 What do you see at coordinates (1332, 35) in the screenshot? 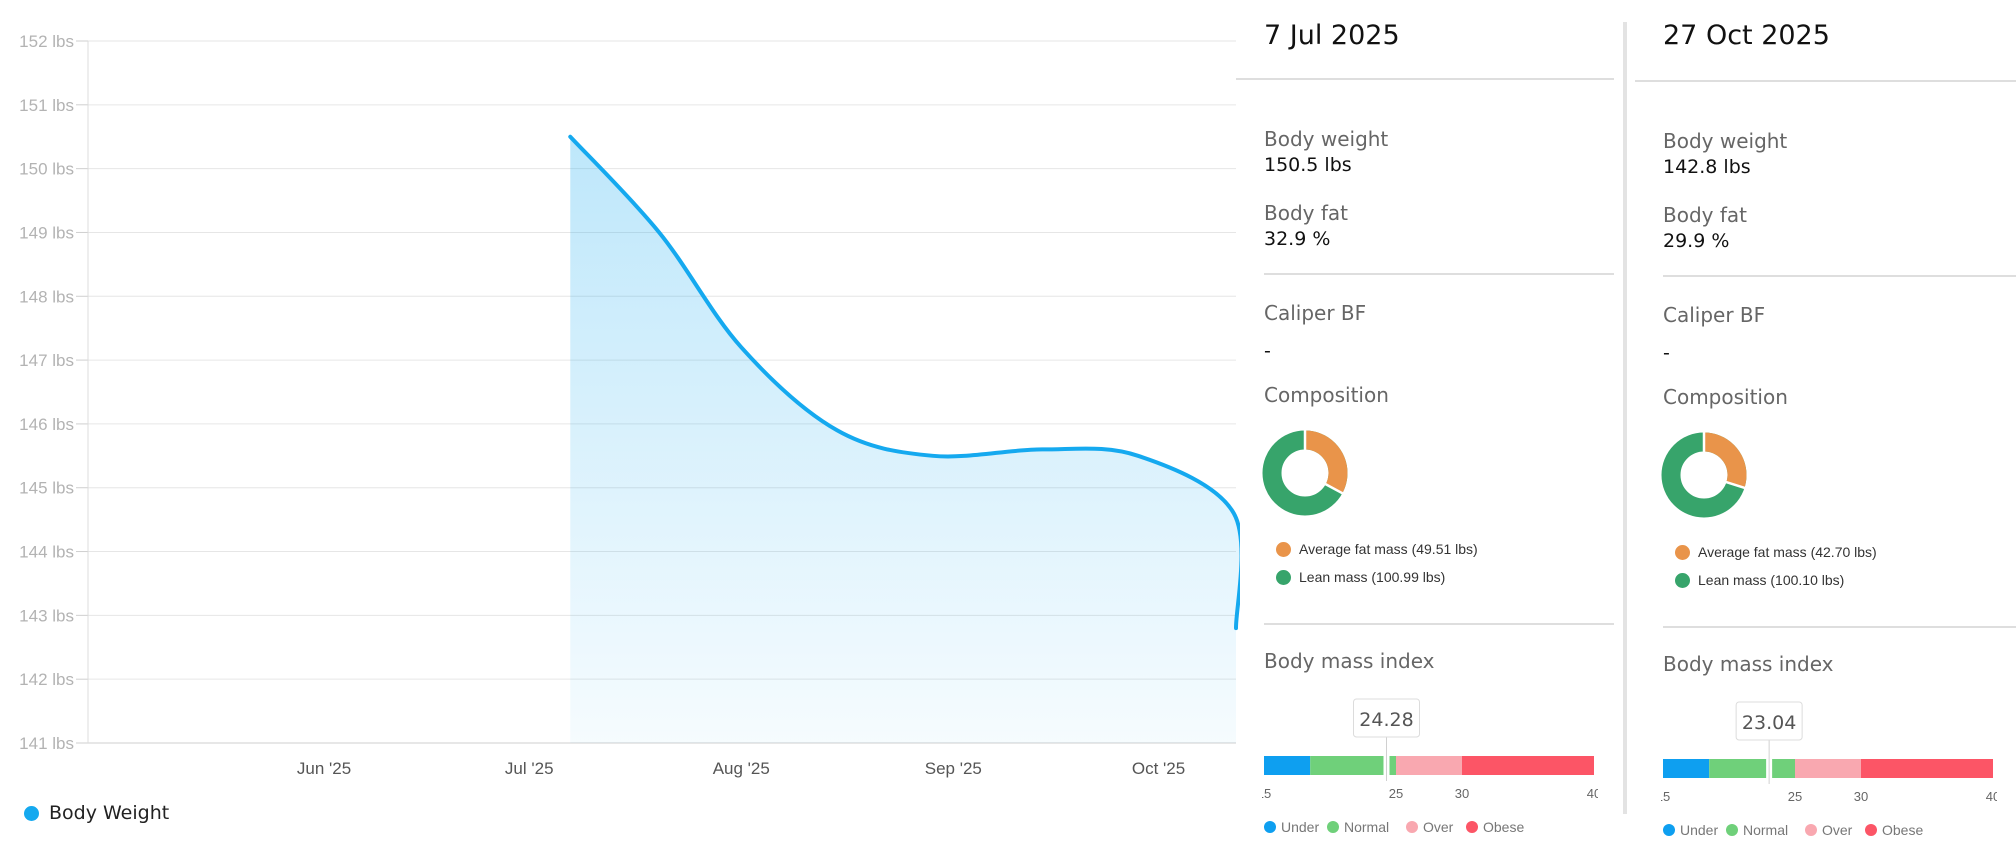
I see `panel-date: 7 Jul 2025` at bounding box center [1332, 35].